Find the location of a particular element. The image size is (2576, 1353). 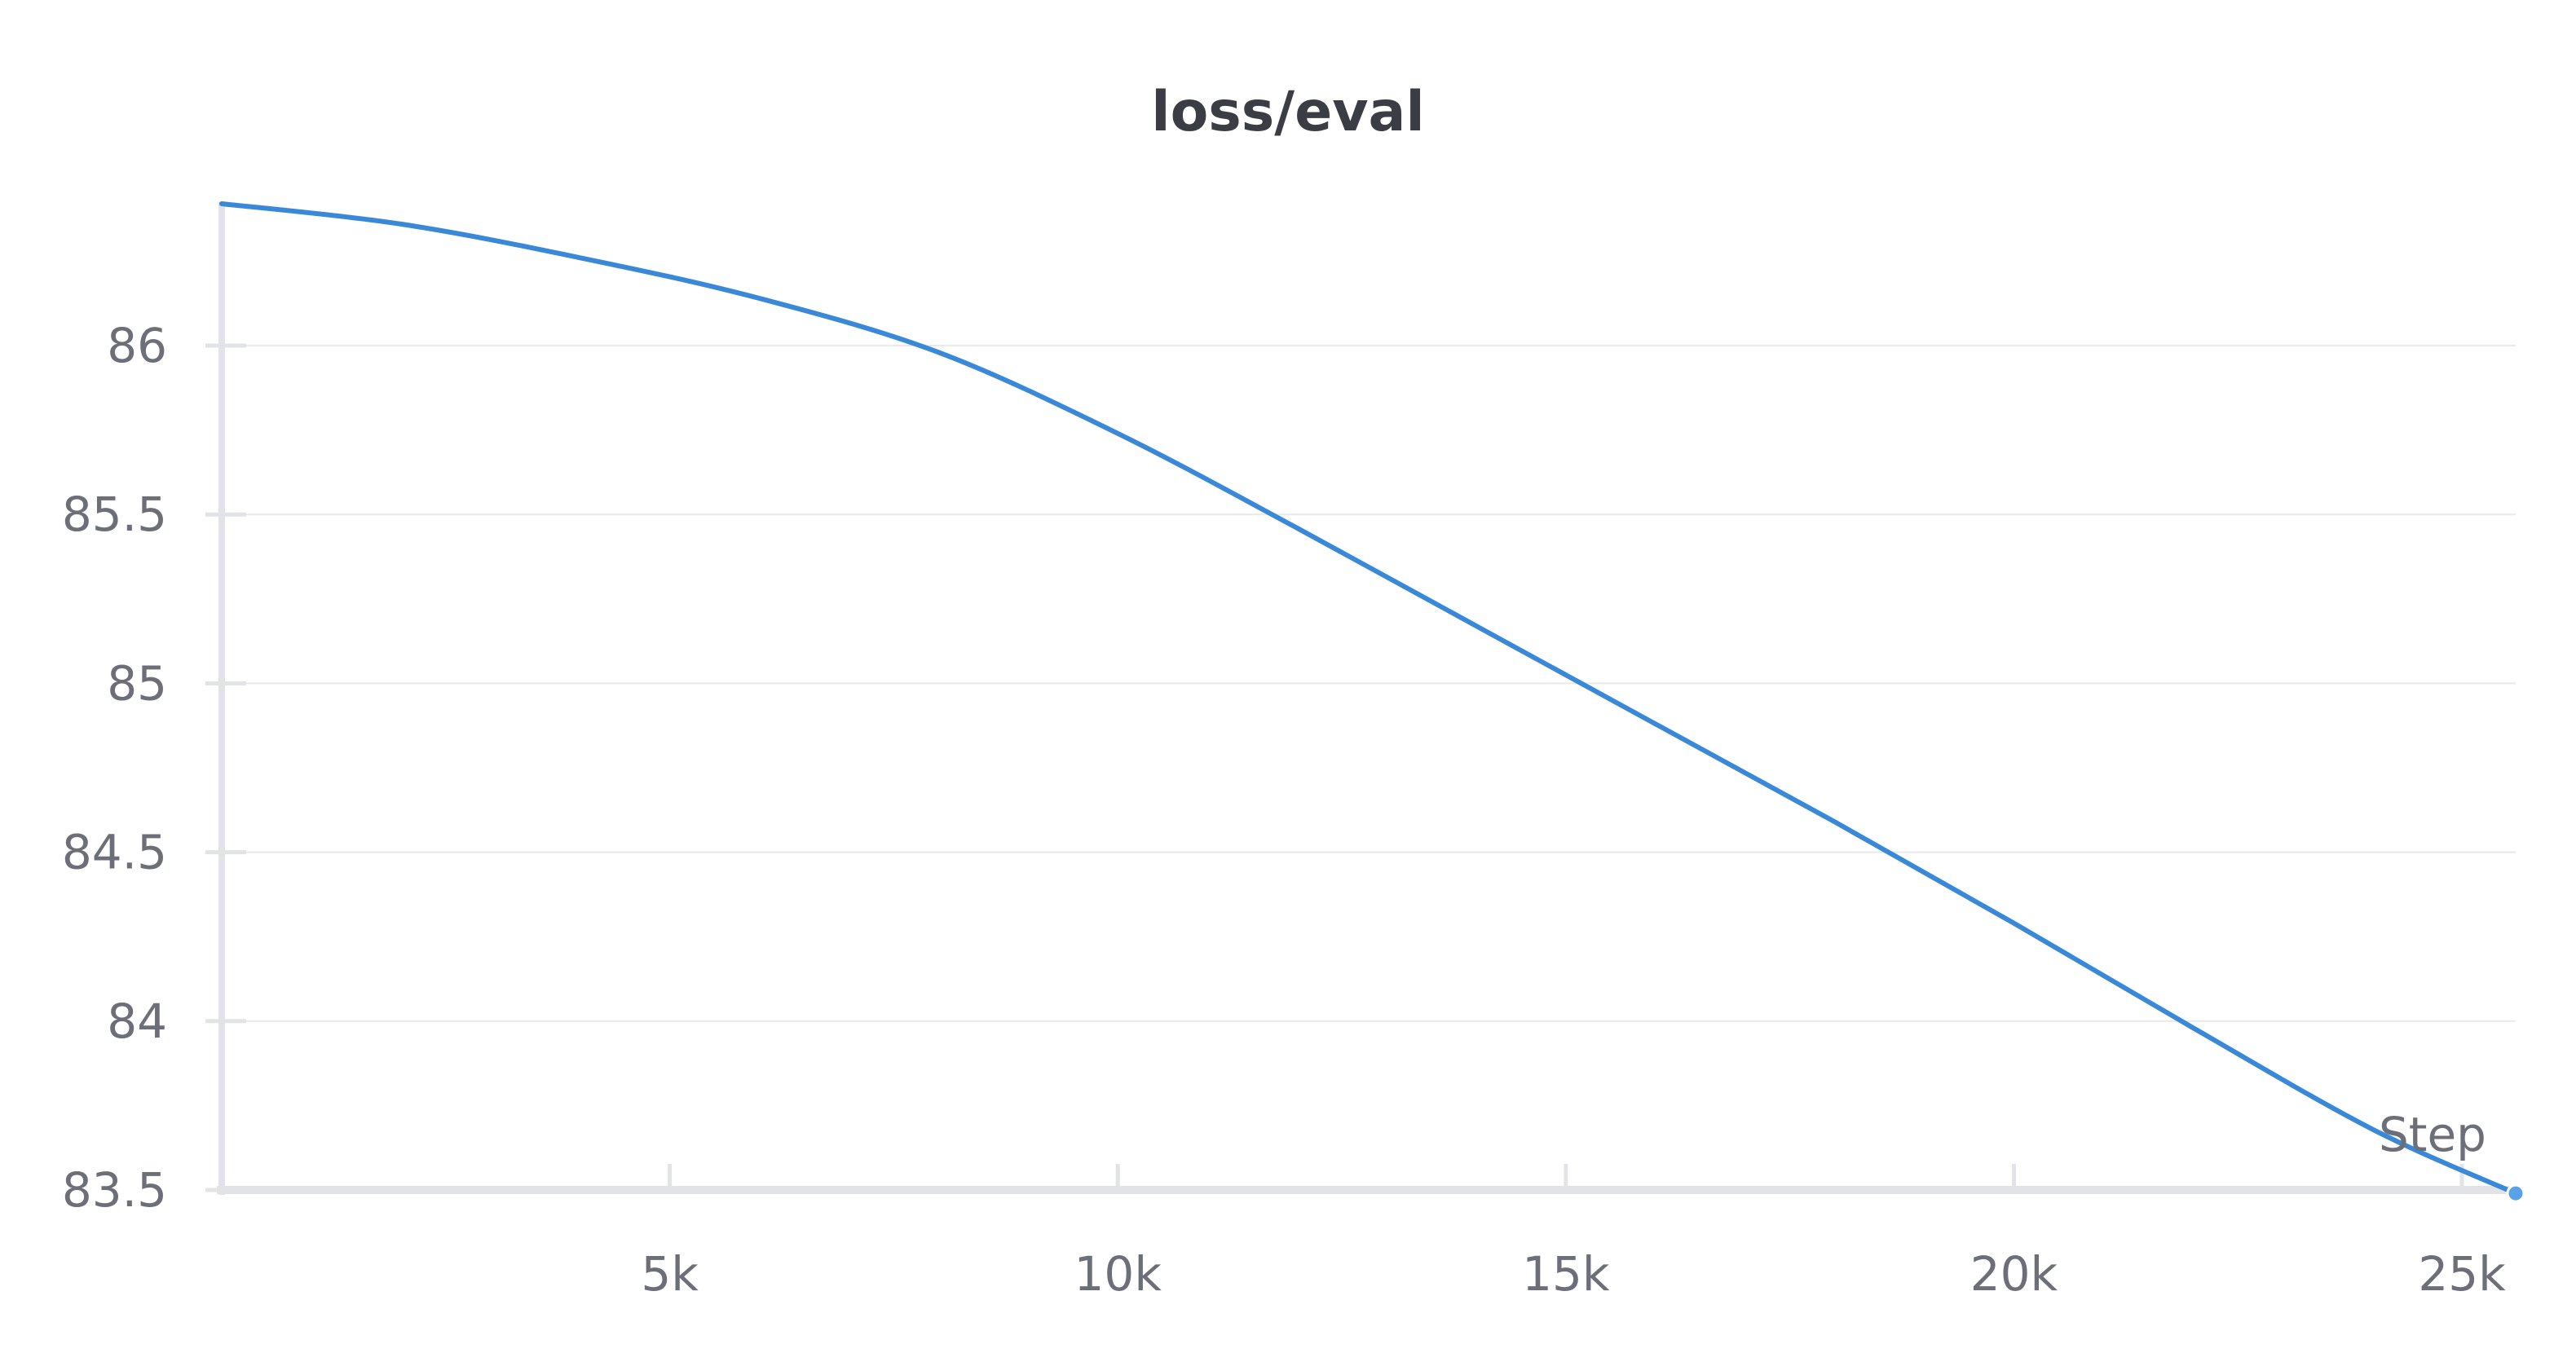

x-tick-label: 15k is located at coordinates (1566, 1274).